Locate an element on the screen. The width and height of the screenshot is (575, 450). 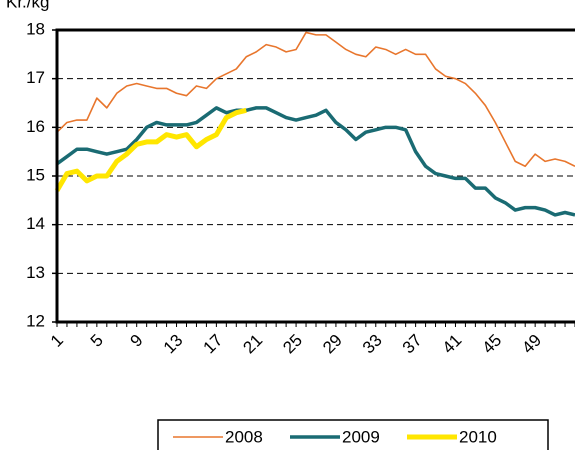
y-tick-label: 14 is located at coordinates (35, 223).